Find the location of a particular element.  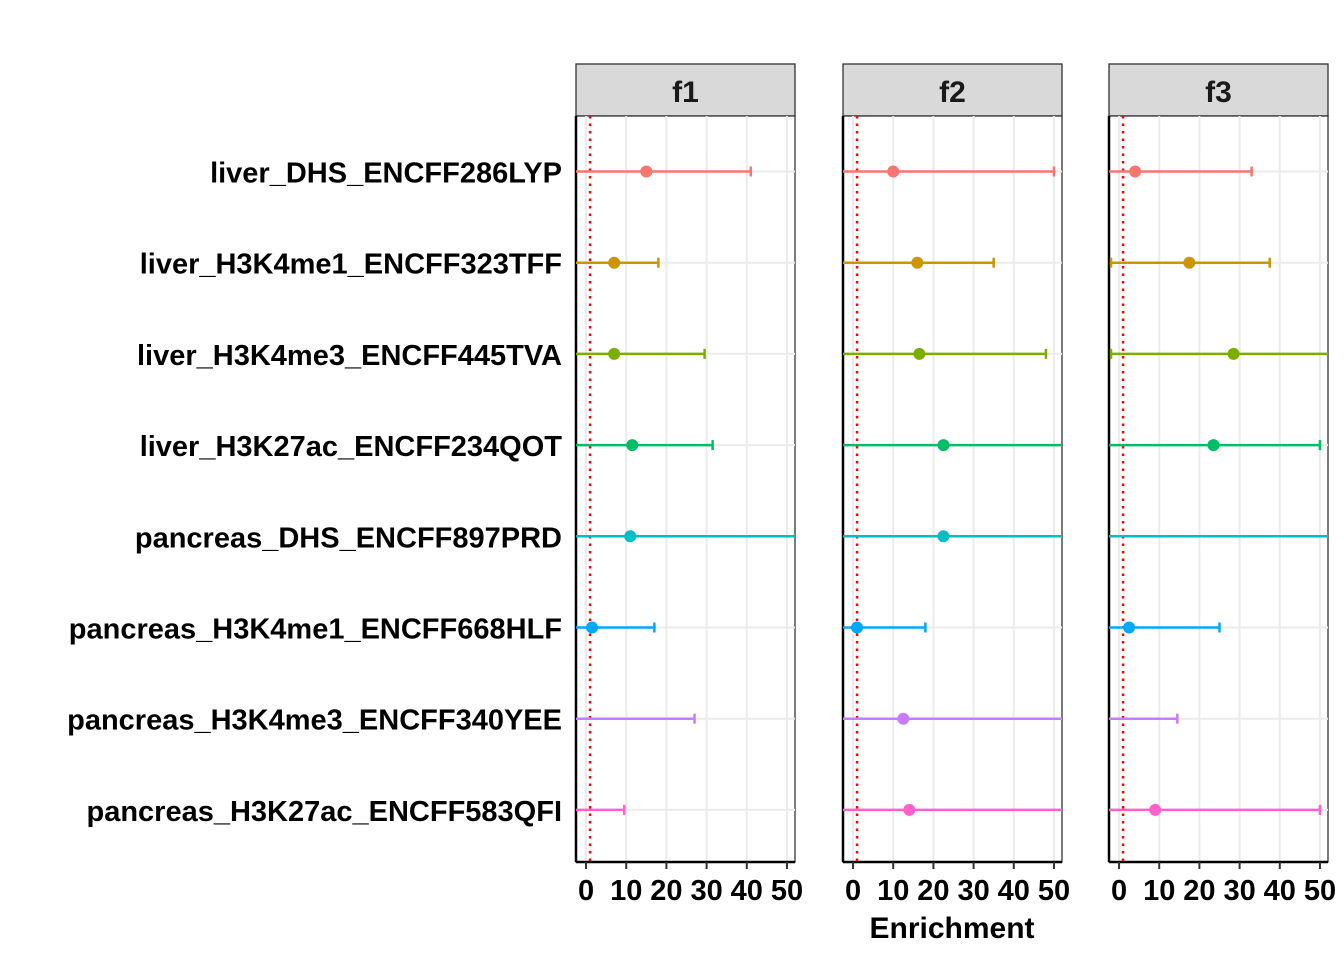

facet-panel-f3: f3 0 10 20 30 40 50 is located at coordinates (1221, 485).